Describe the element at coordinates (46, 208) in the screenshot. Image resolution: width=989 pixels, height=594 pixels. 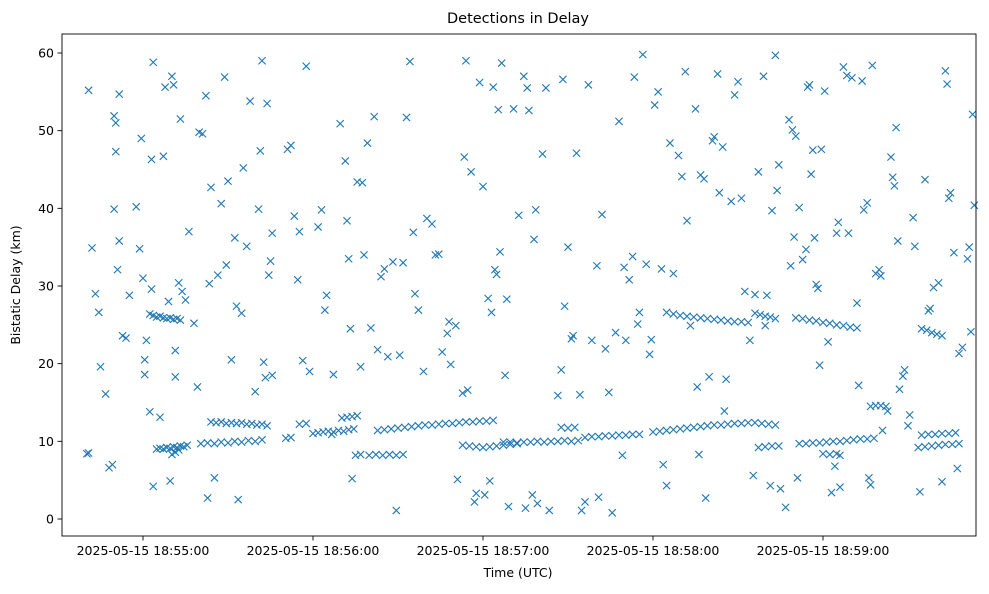
I see `y-tick-label: 40` at that location.